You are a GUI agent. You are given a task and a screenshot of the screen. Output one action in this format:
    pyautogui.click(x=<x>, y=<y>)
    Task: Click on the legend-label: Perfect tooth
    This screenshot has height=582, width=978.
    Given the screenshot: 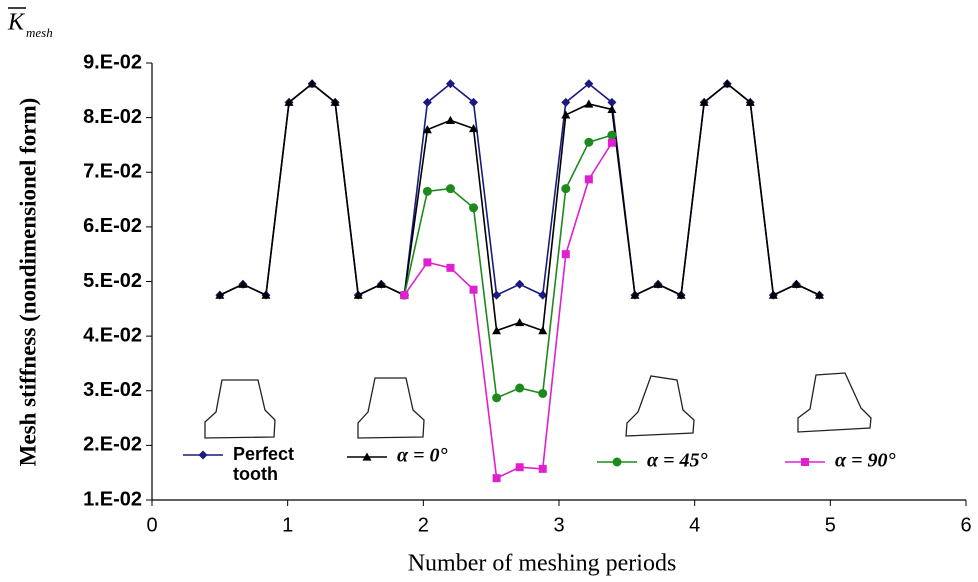 What is the action you would take?
    pyautogui.click(x=263, y=464)
    